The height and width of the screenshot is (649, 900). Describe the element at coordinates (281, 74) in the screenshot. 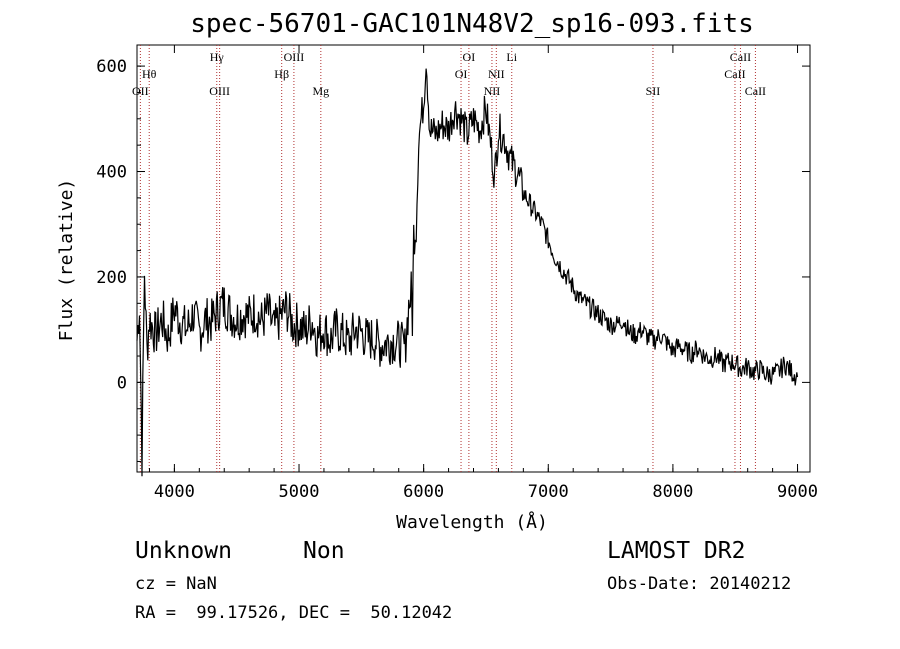

I see `emission-line-label: Hβ` at that location.